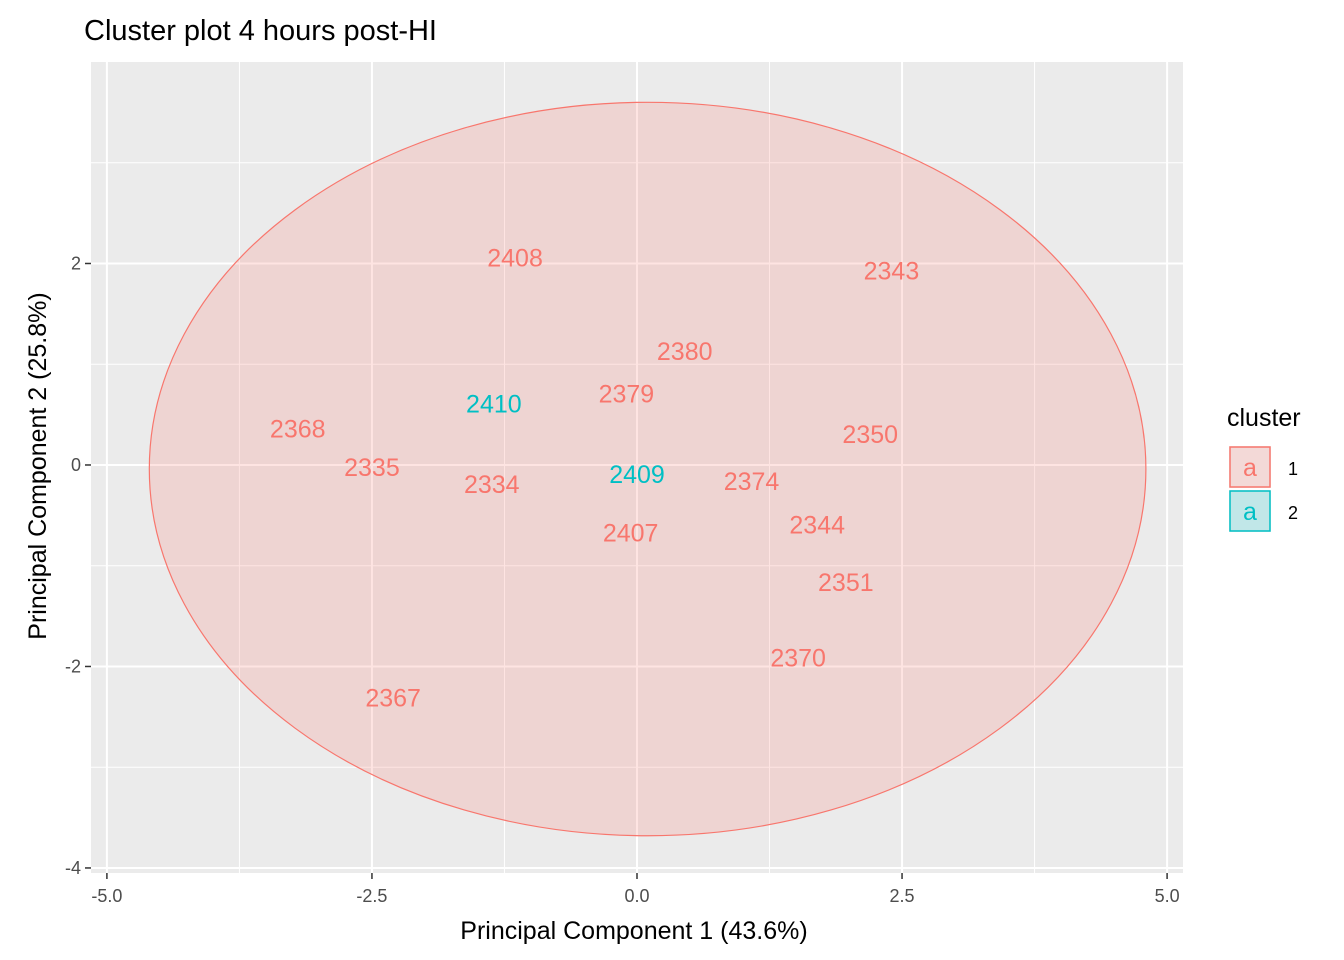  Describe the element at coordinates (494, 405) in the screenshot. I see `point-label-2410: 2410` at that location.